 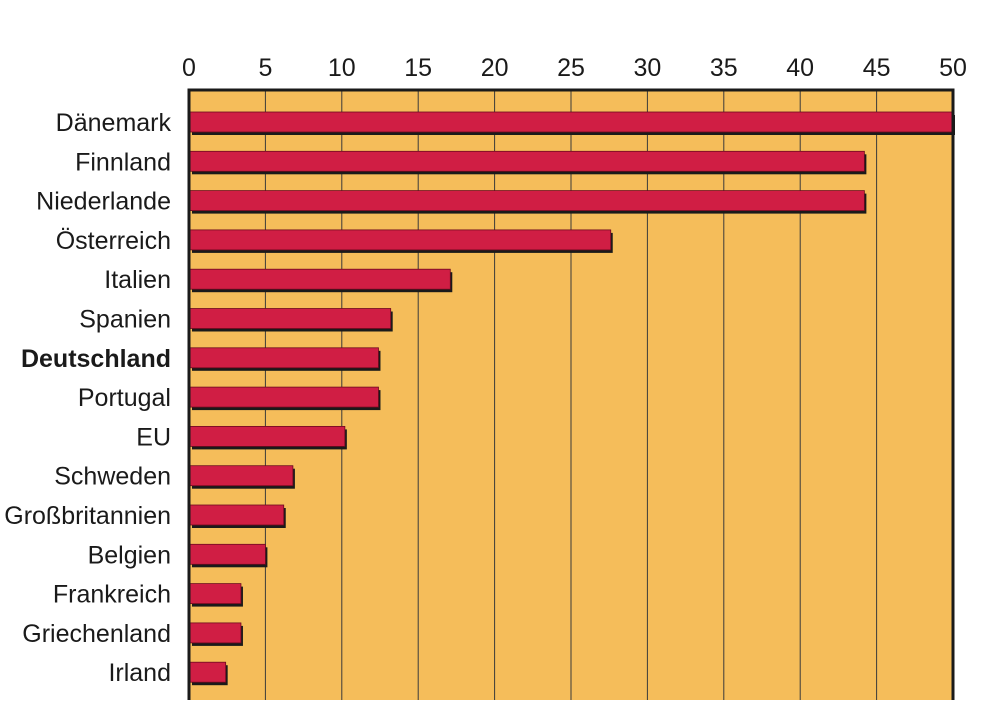 I want to click on category-label: Niederlande, so click(x=103, y=202).